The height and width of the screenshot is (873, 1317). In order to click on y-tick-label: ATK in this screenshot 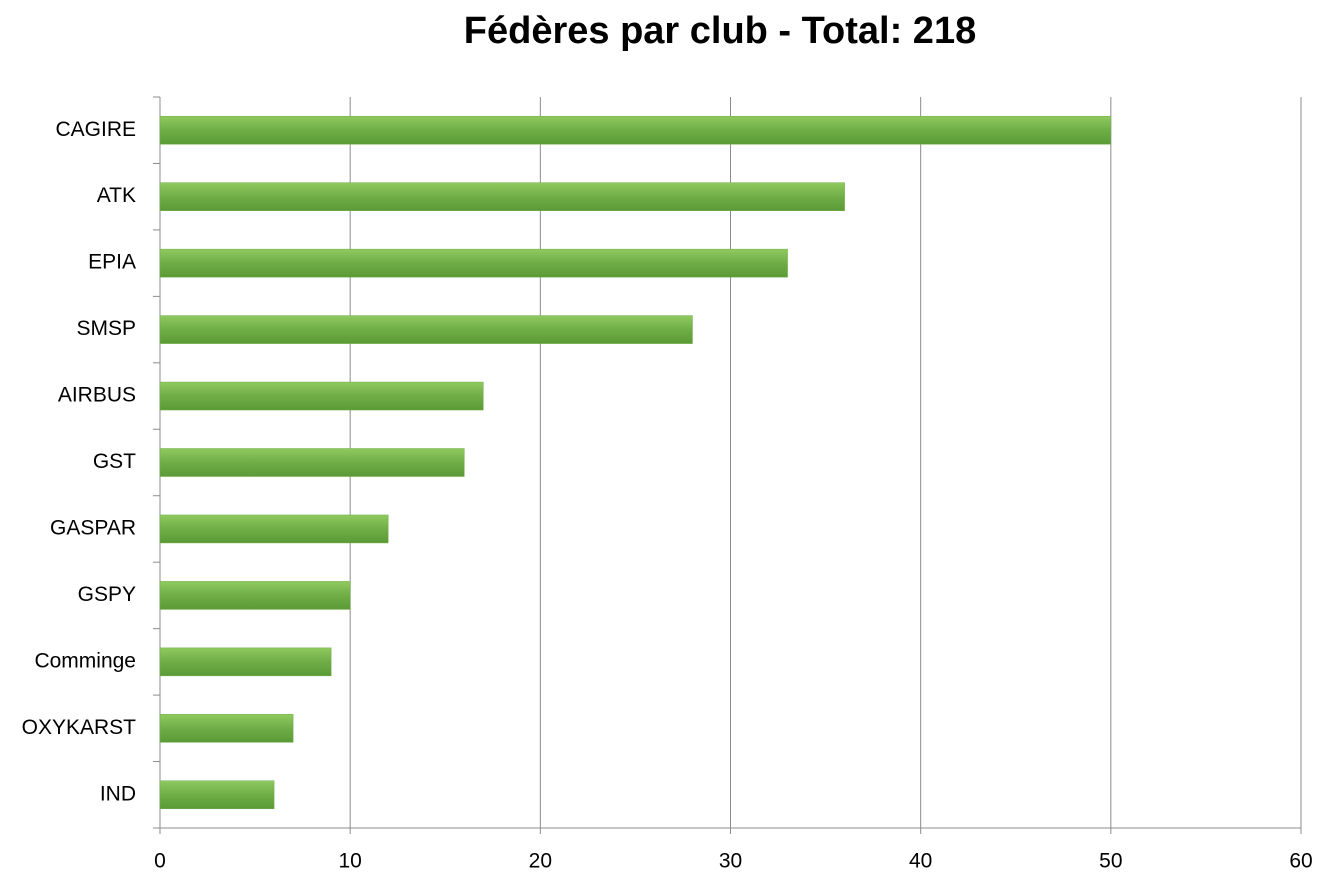, I will do `click(116, 195)`.